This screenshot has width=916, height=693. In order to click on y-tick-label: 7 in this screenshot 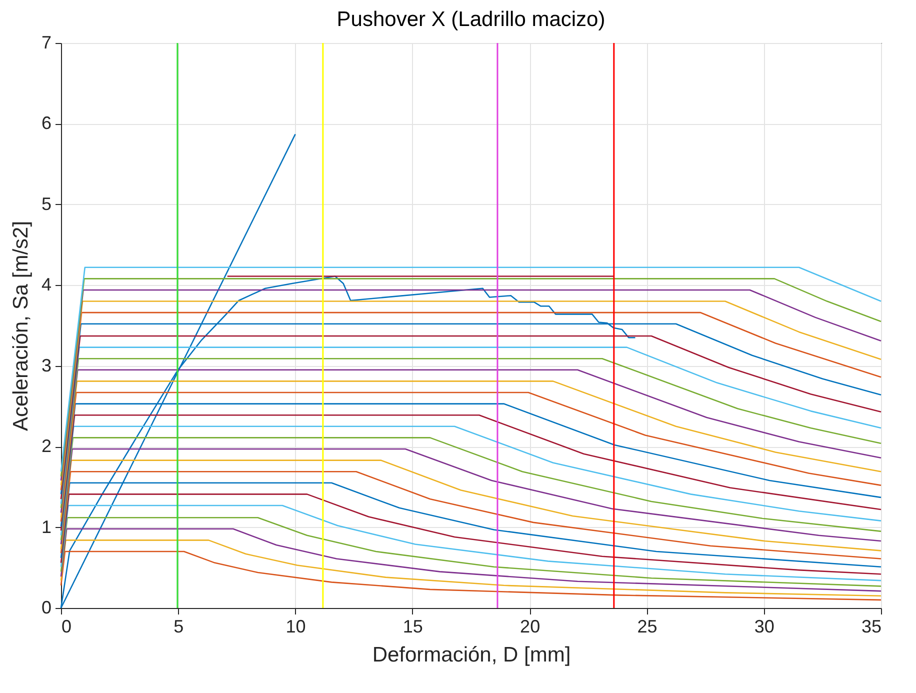, I will do `click(46, 42)`.